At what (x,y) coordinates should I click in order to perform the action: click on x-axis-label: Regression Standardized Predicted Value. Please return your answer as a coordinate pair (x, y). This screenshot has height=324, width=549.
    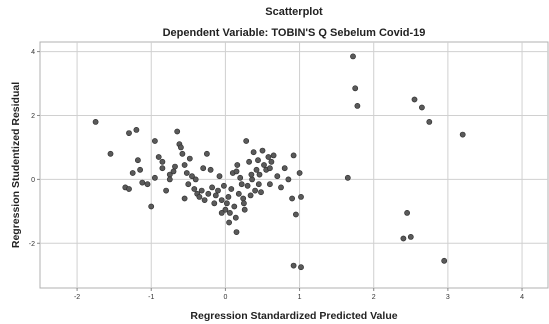
    Looking at the image, I should click on (293, 316).